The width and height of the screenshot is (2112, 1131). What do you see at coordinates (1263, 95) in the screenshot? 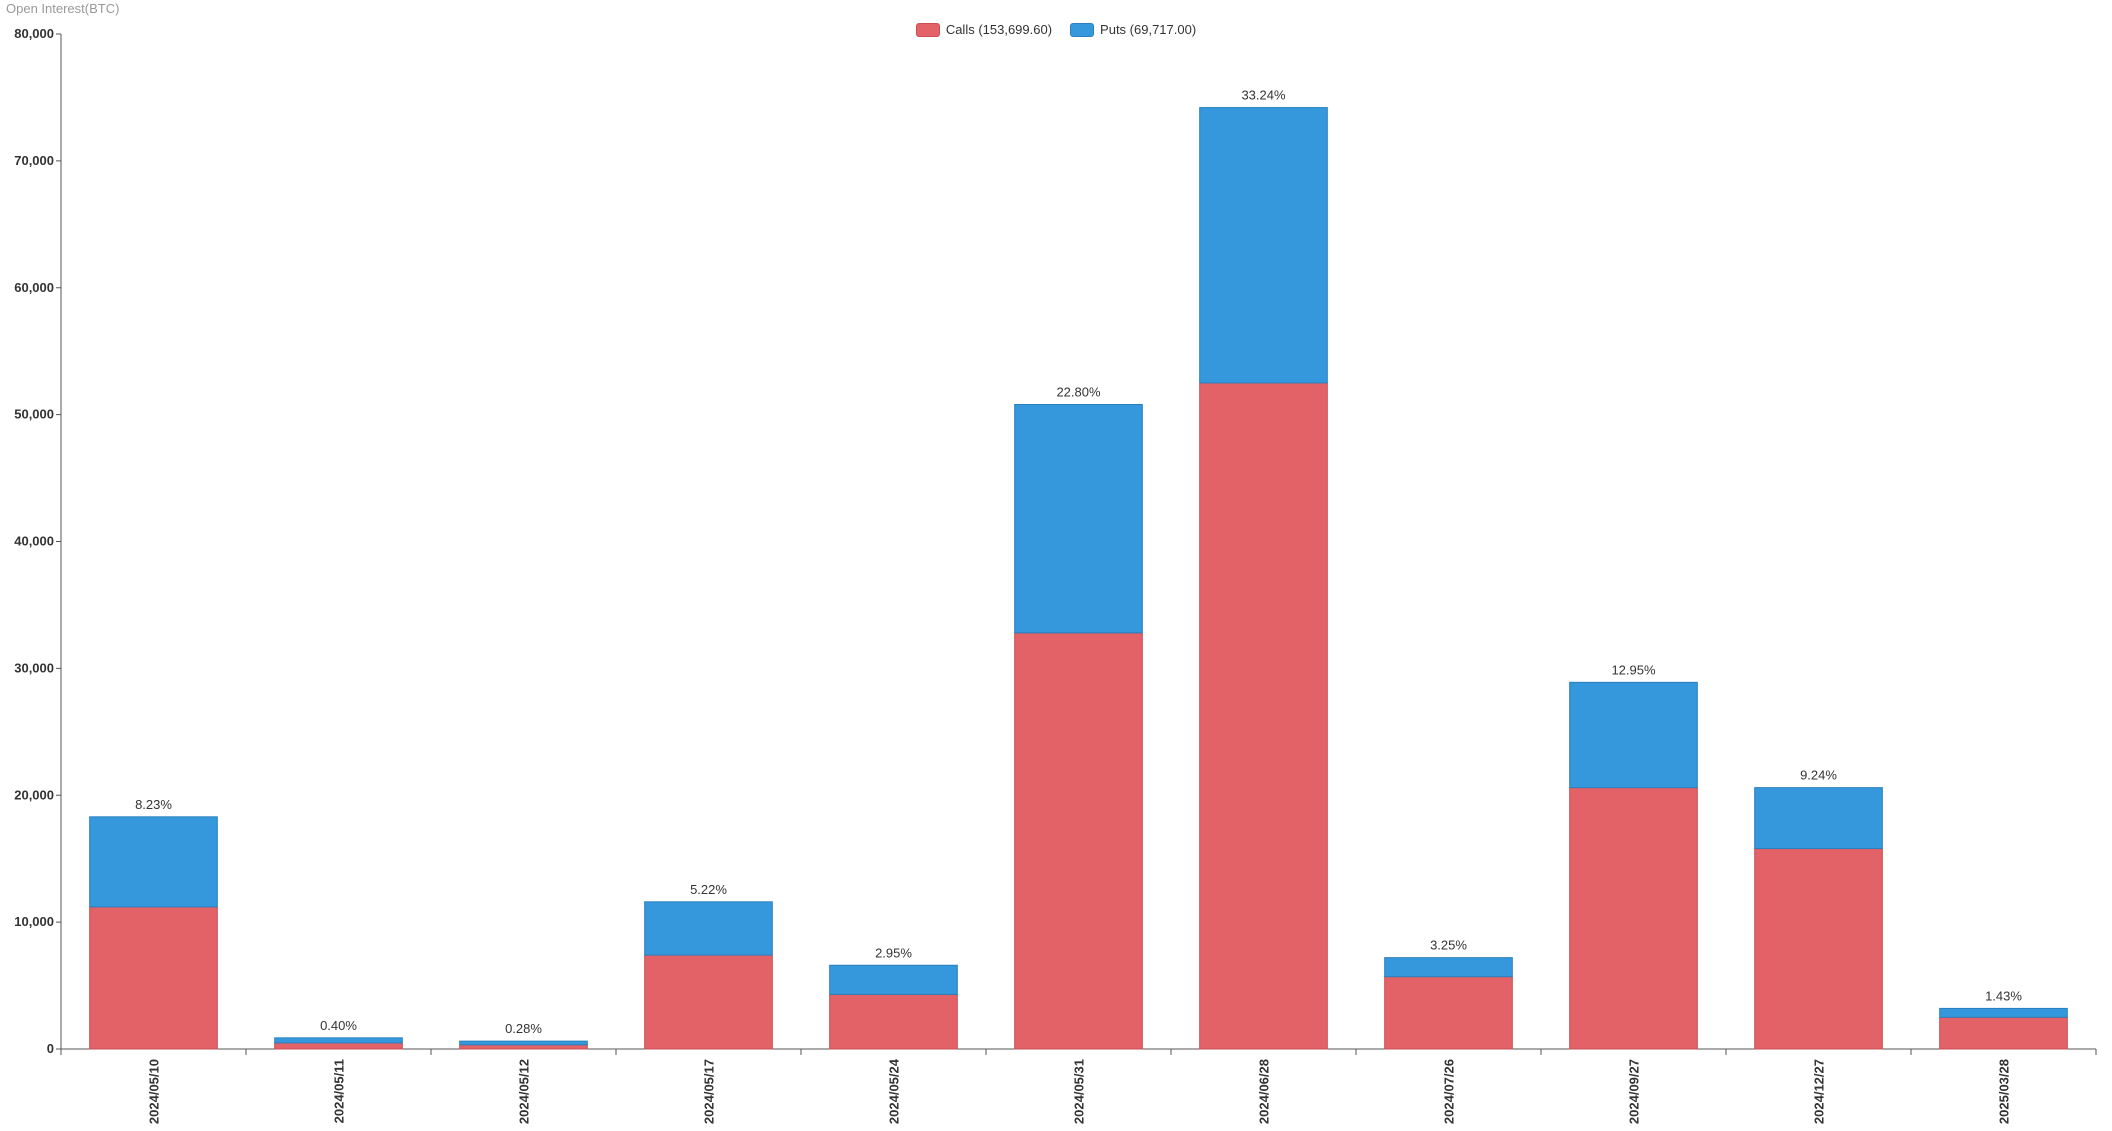
I see `bar-percent-label: 33.24%` at bounding box center [1263, 95].